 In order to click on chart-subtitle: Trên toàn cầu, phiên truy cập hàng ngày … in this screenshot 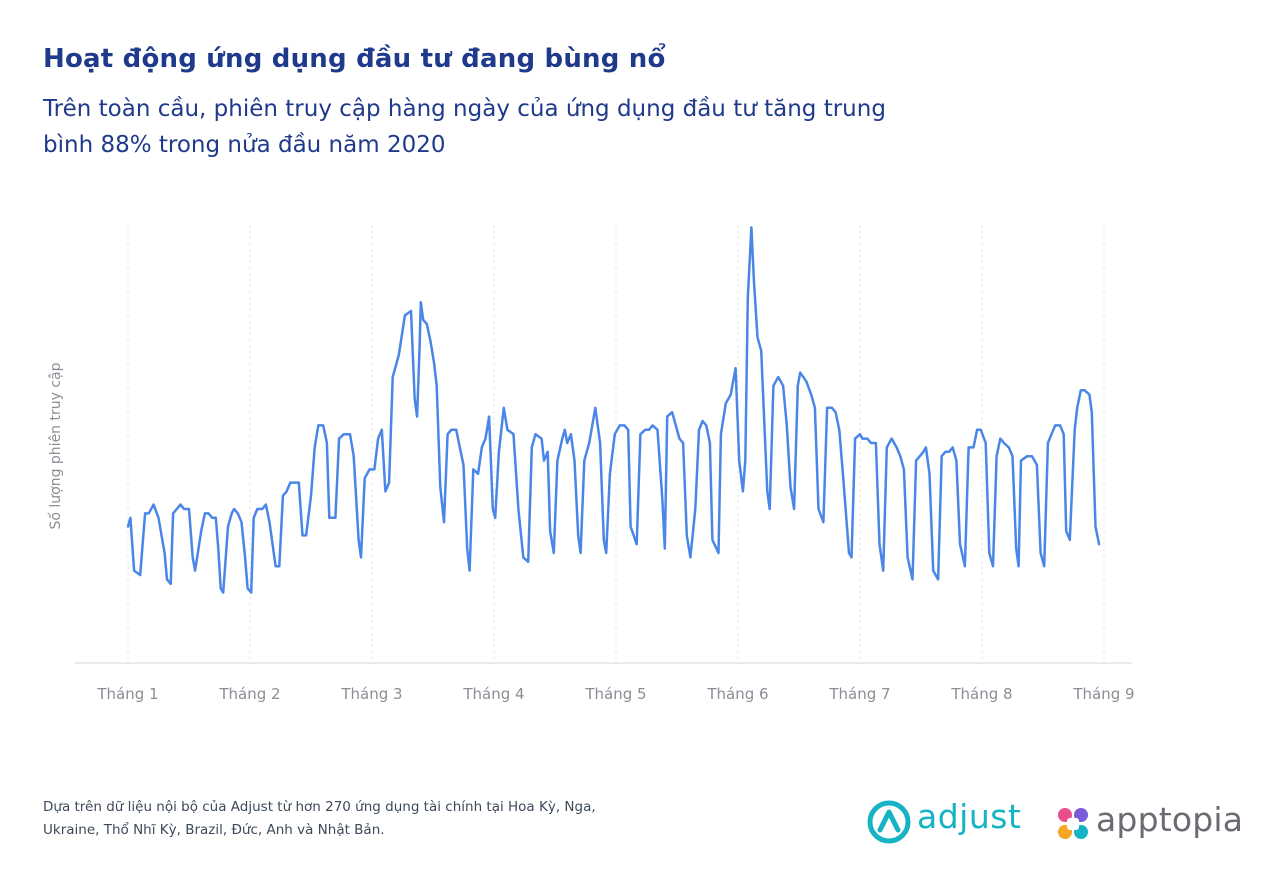, I will do `click(464, 127)`.